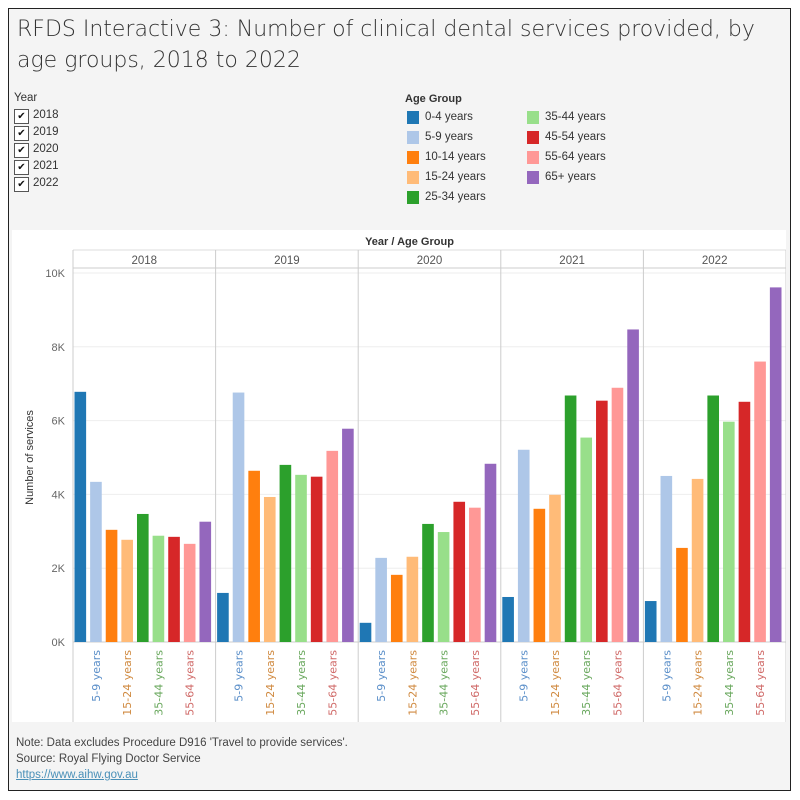 This screenshot has width=800, height=800. What do you see at coordinates (316, 559) in the screenshot?
I see `bar-2019-45-54-years` at bounding box center [316, 559].